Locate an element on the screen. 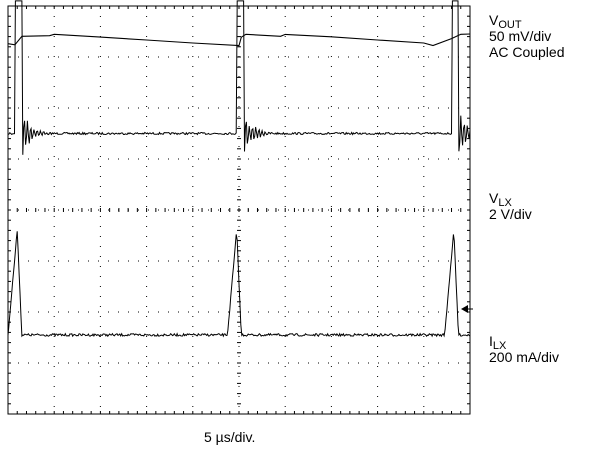  channel-coupling-vout: AC Coupled is located at coordinates (527, 52).